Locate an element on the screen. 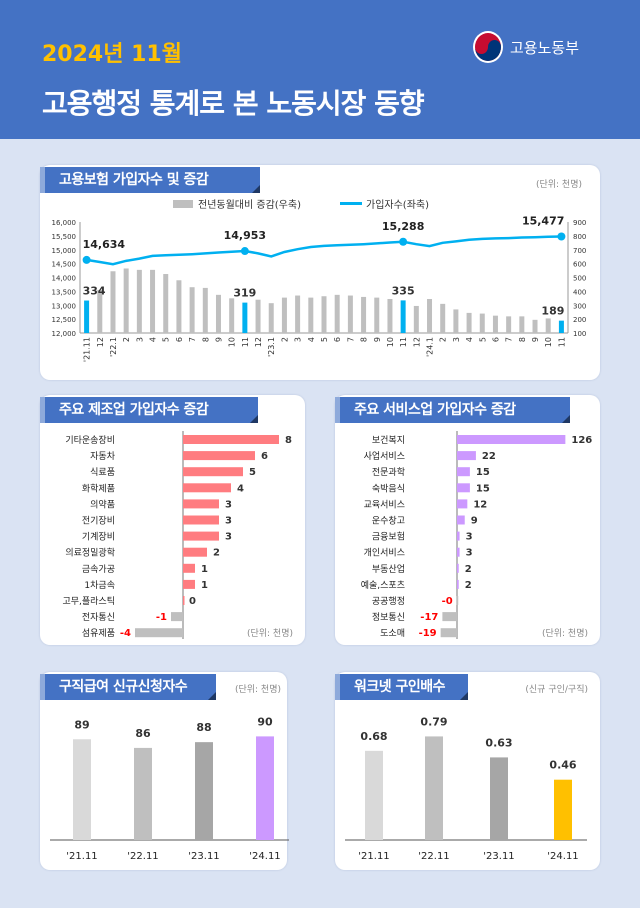 The height and width of the screenshot is (908, 640). x-tick-label: '23.11 is located at coordinates (203, 856).